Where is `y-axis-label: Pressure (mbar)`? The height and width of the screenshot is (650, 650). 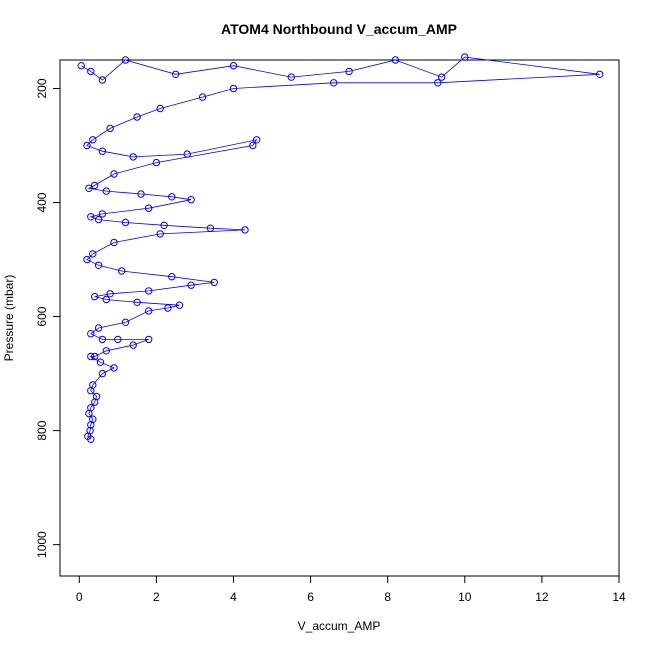 y-axis-label: Pressure (mbar) is located at coordinates (9, 318).